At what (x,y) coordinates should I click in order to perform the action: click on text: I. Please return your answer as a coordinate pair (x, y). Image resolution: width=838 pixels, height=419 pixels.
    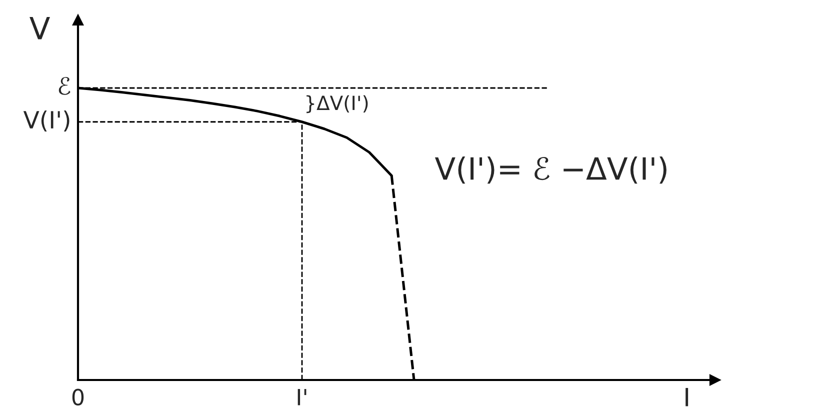
    Looking at the image, I should click on (687, 397).